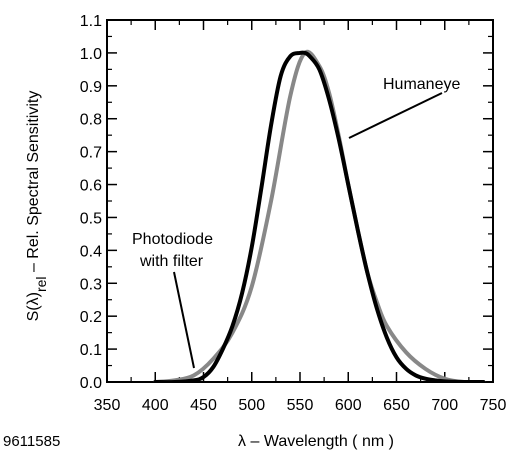 The height and width of the screenshot is (452, 526). I want to click on annotation-humaneye-label: Humaneye, so click(421, 84).